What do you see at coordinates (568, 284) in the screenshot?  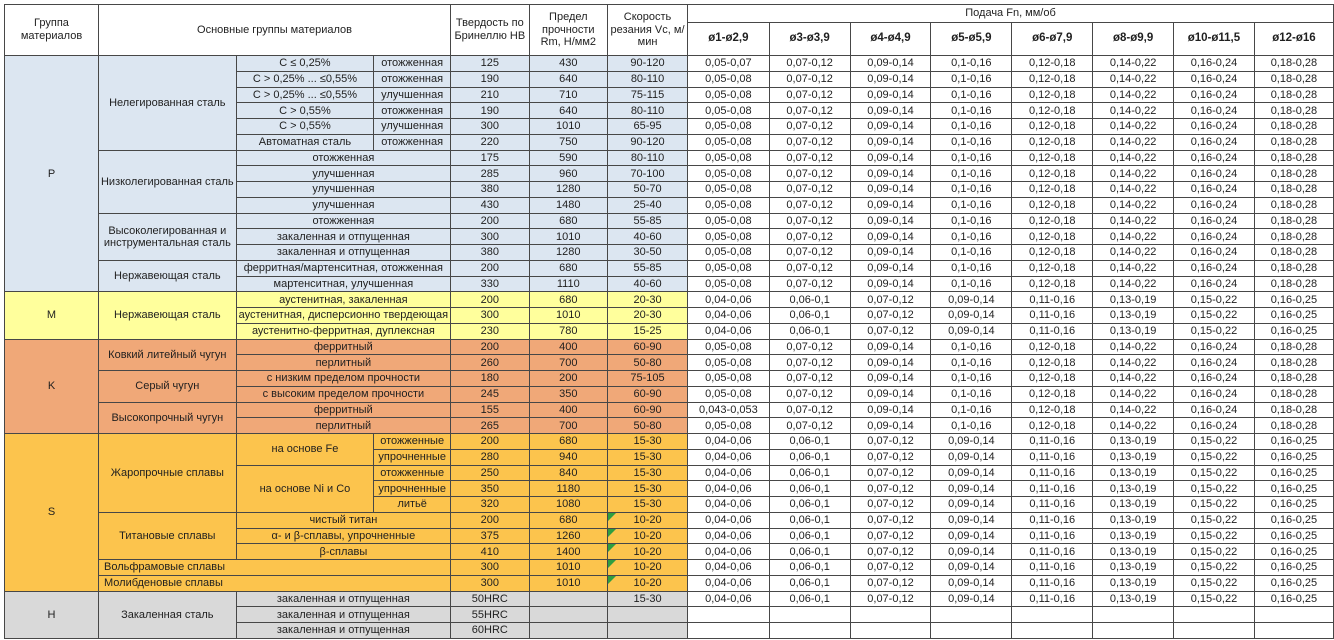 I see `strength-cell: 1110` at bounding box center [568, 284].